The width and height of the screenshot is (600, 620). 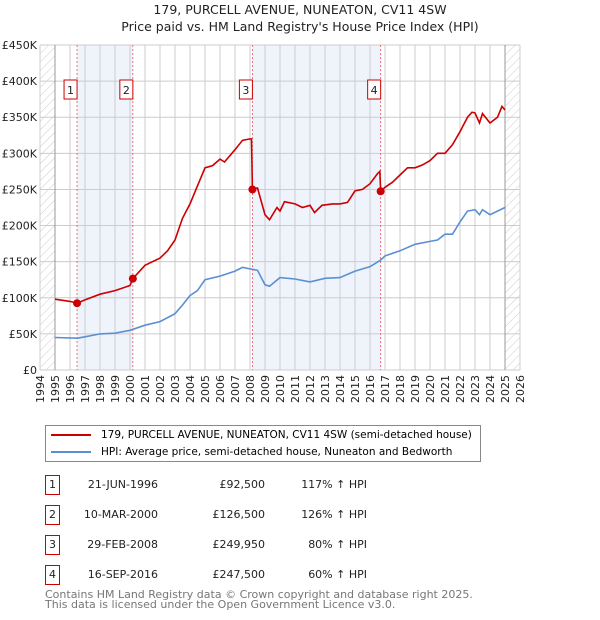 I want to click on x-tick-label: 1996, so click(x=70, y=389).